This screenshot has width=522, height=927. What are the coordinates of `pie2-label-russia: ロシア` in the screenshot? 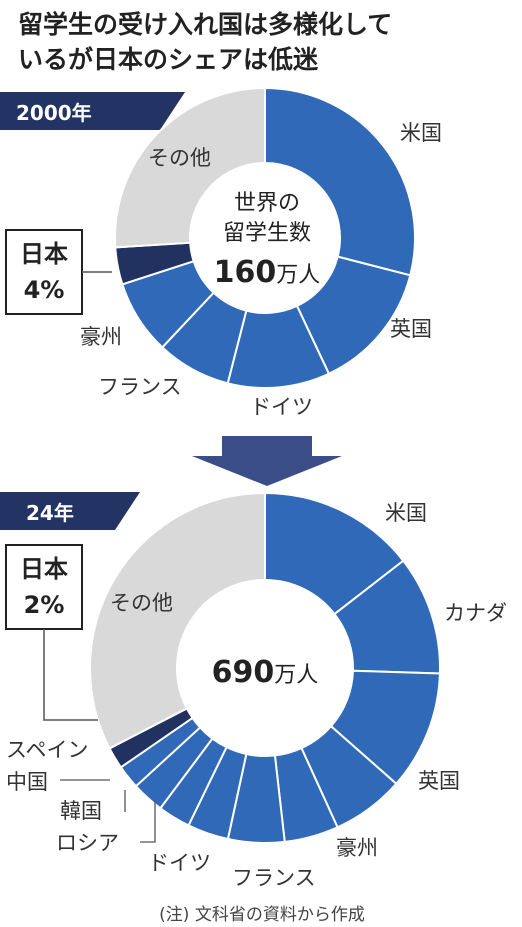 It's located at (87, 843).